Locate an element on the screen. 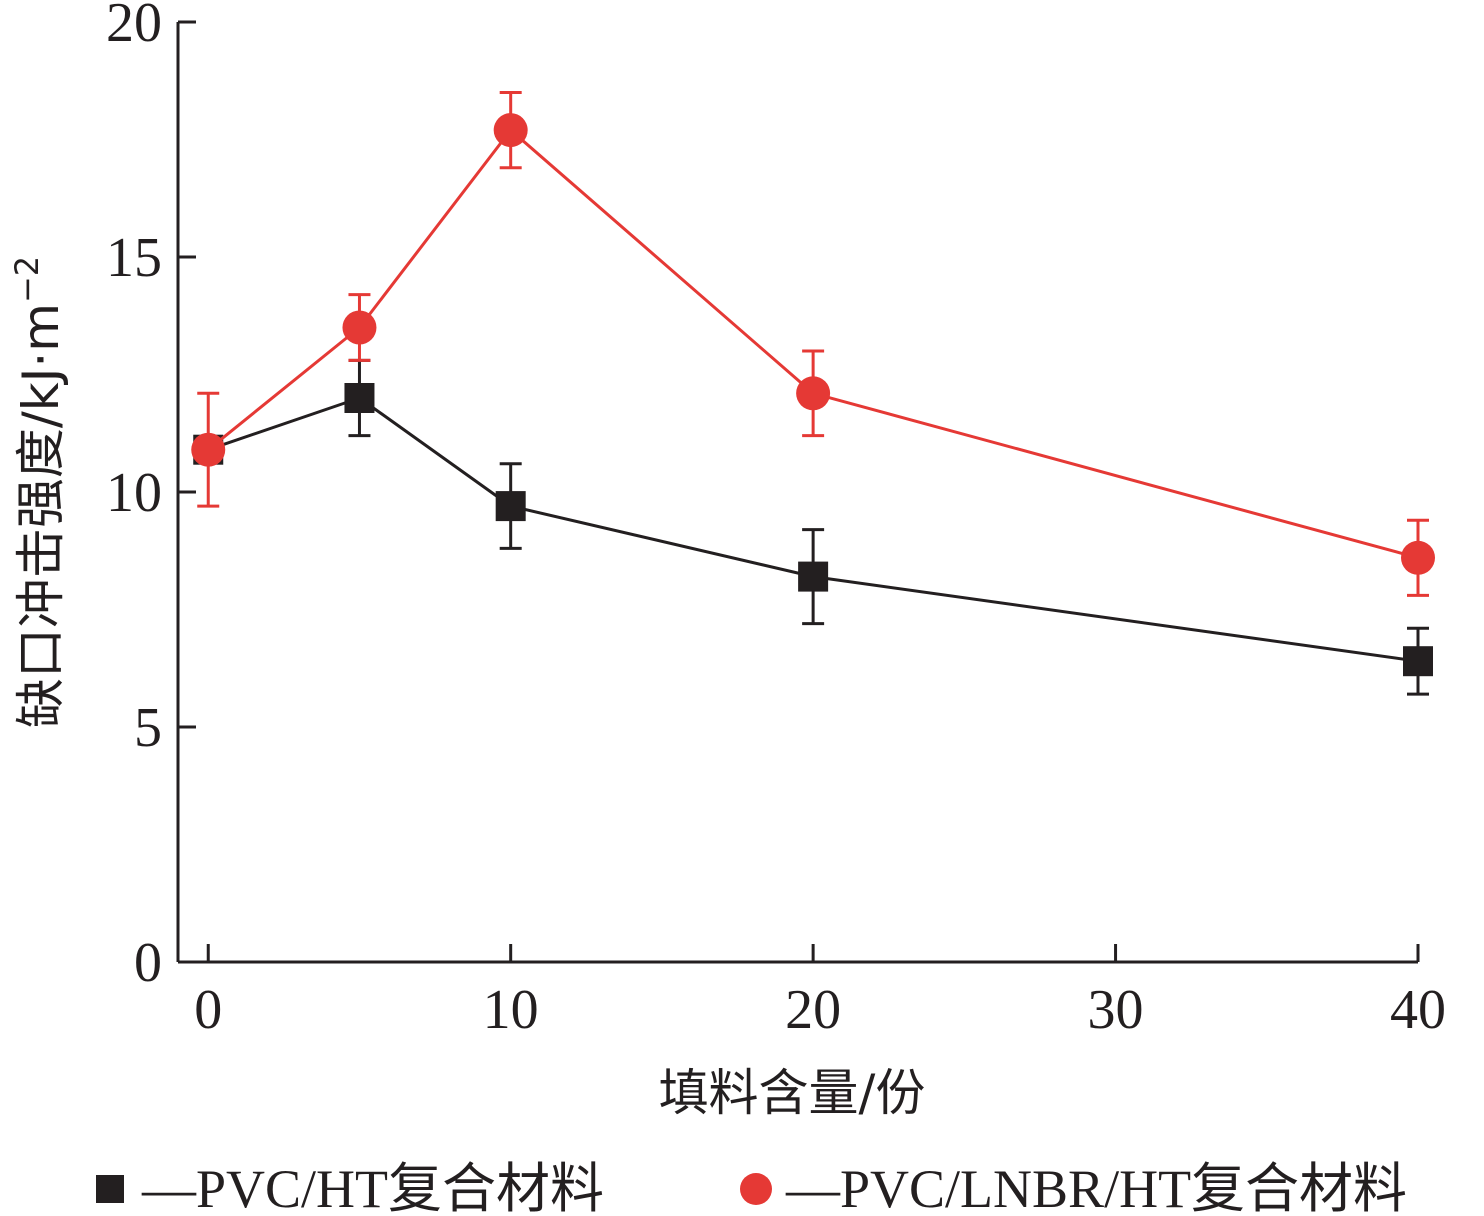 The height and width of the screenshot is (1216, 1484). x-axis-title: 填料含量/份 is located at coordinates (792, 1093).